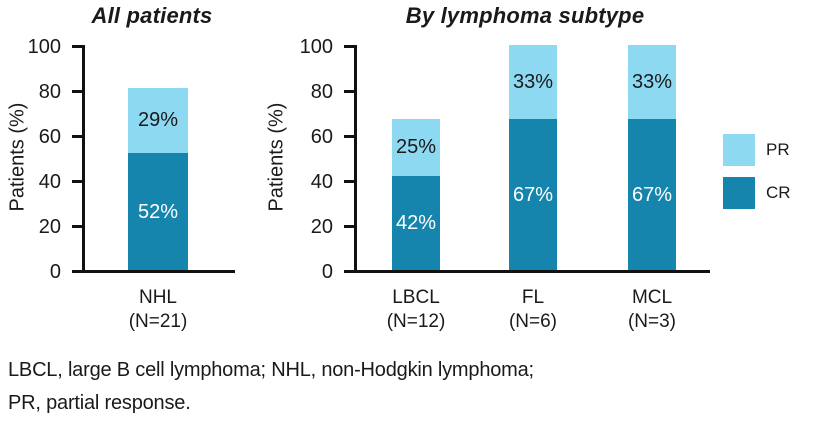 The width and height of the screenshot is (813, 432). What do you see at coordinates (652, 310) in the screenshot?
I see `x-category-label: MCL (N=3)` at bounding box center [652, 310].